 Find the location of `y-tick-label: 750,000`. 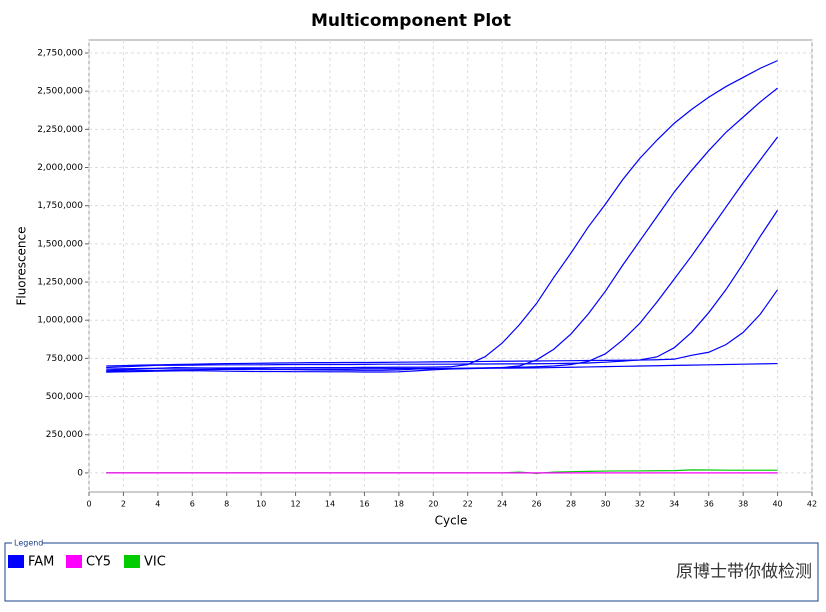

y-tick-label: 750,000 is located at coordinates (64, 359).